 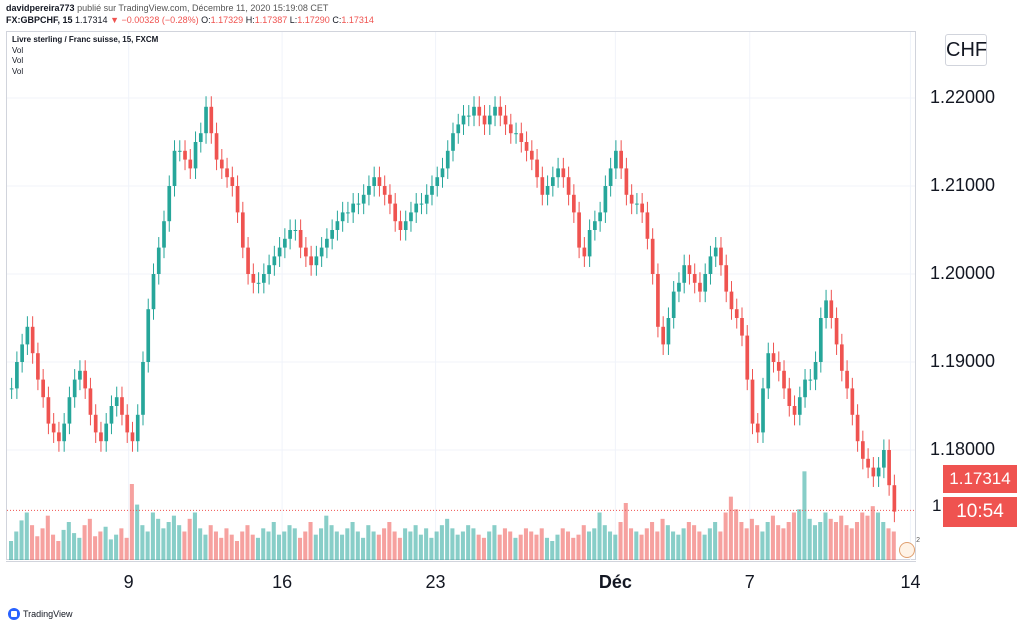 I want to click on tradingview-logo-icon, so click(x=14, y=614).